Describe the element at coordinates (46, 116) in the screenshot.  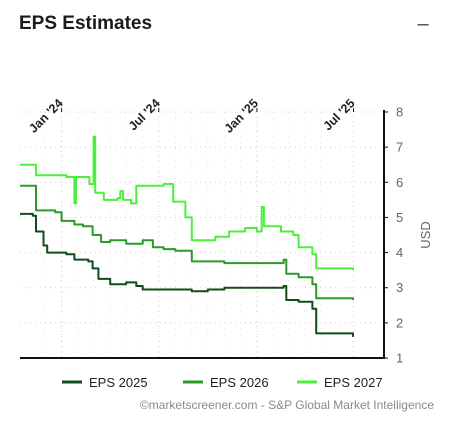
I see `x-tick-label: Jan '24` at that location.